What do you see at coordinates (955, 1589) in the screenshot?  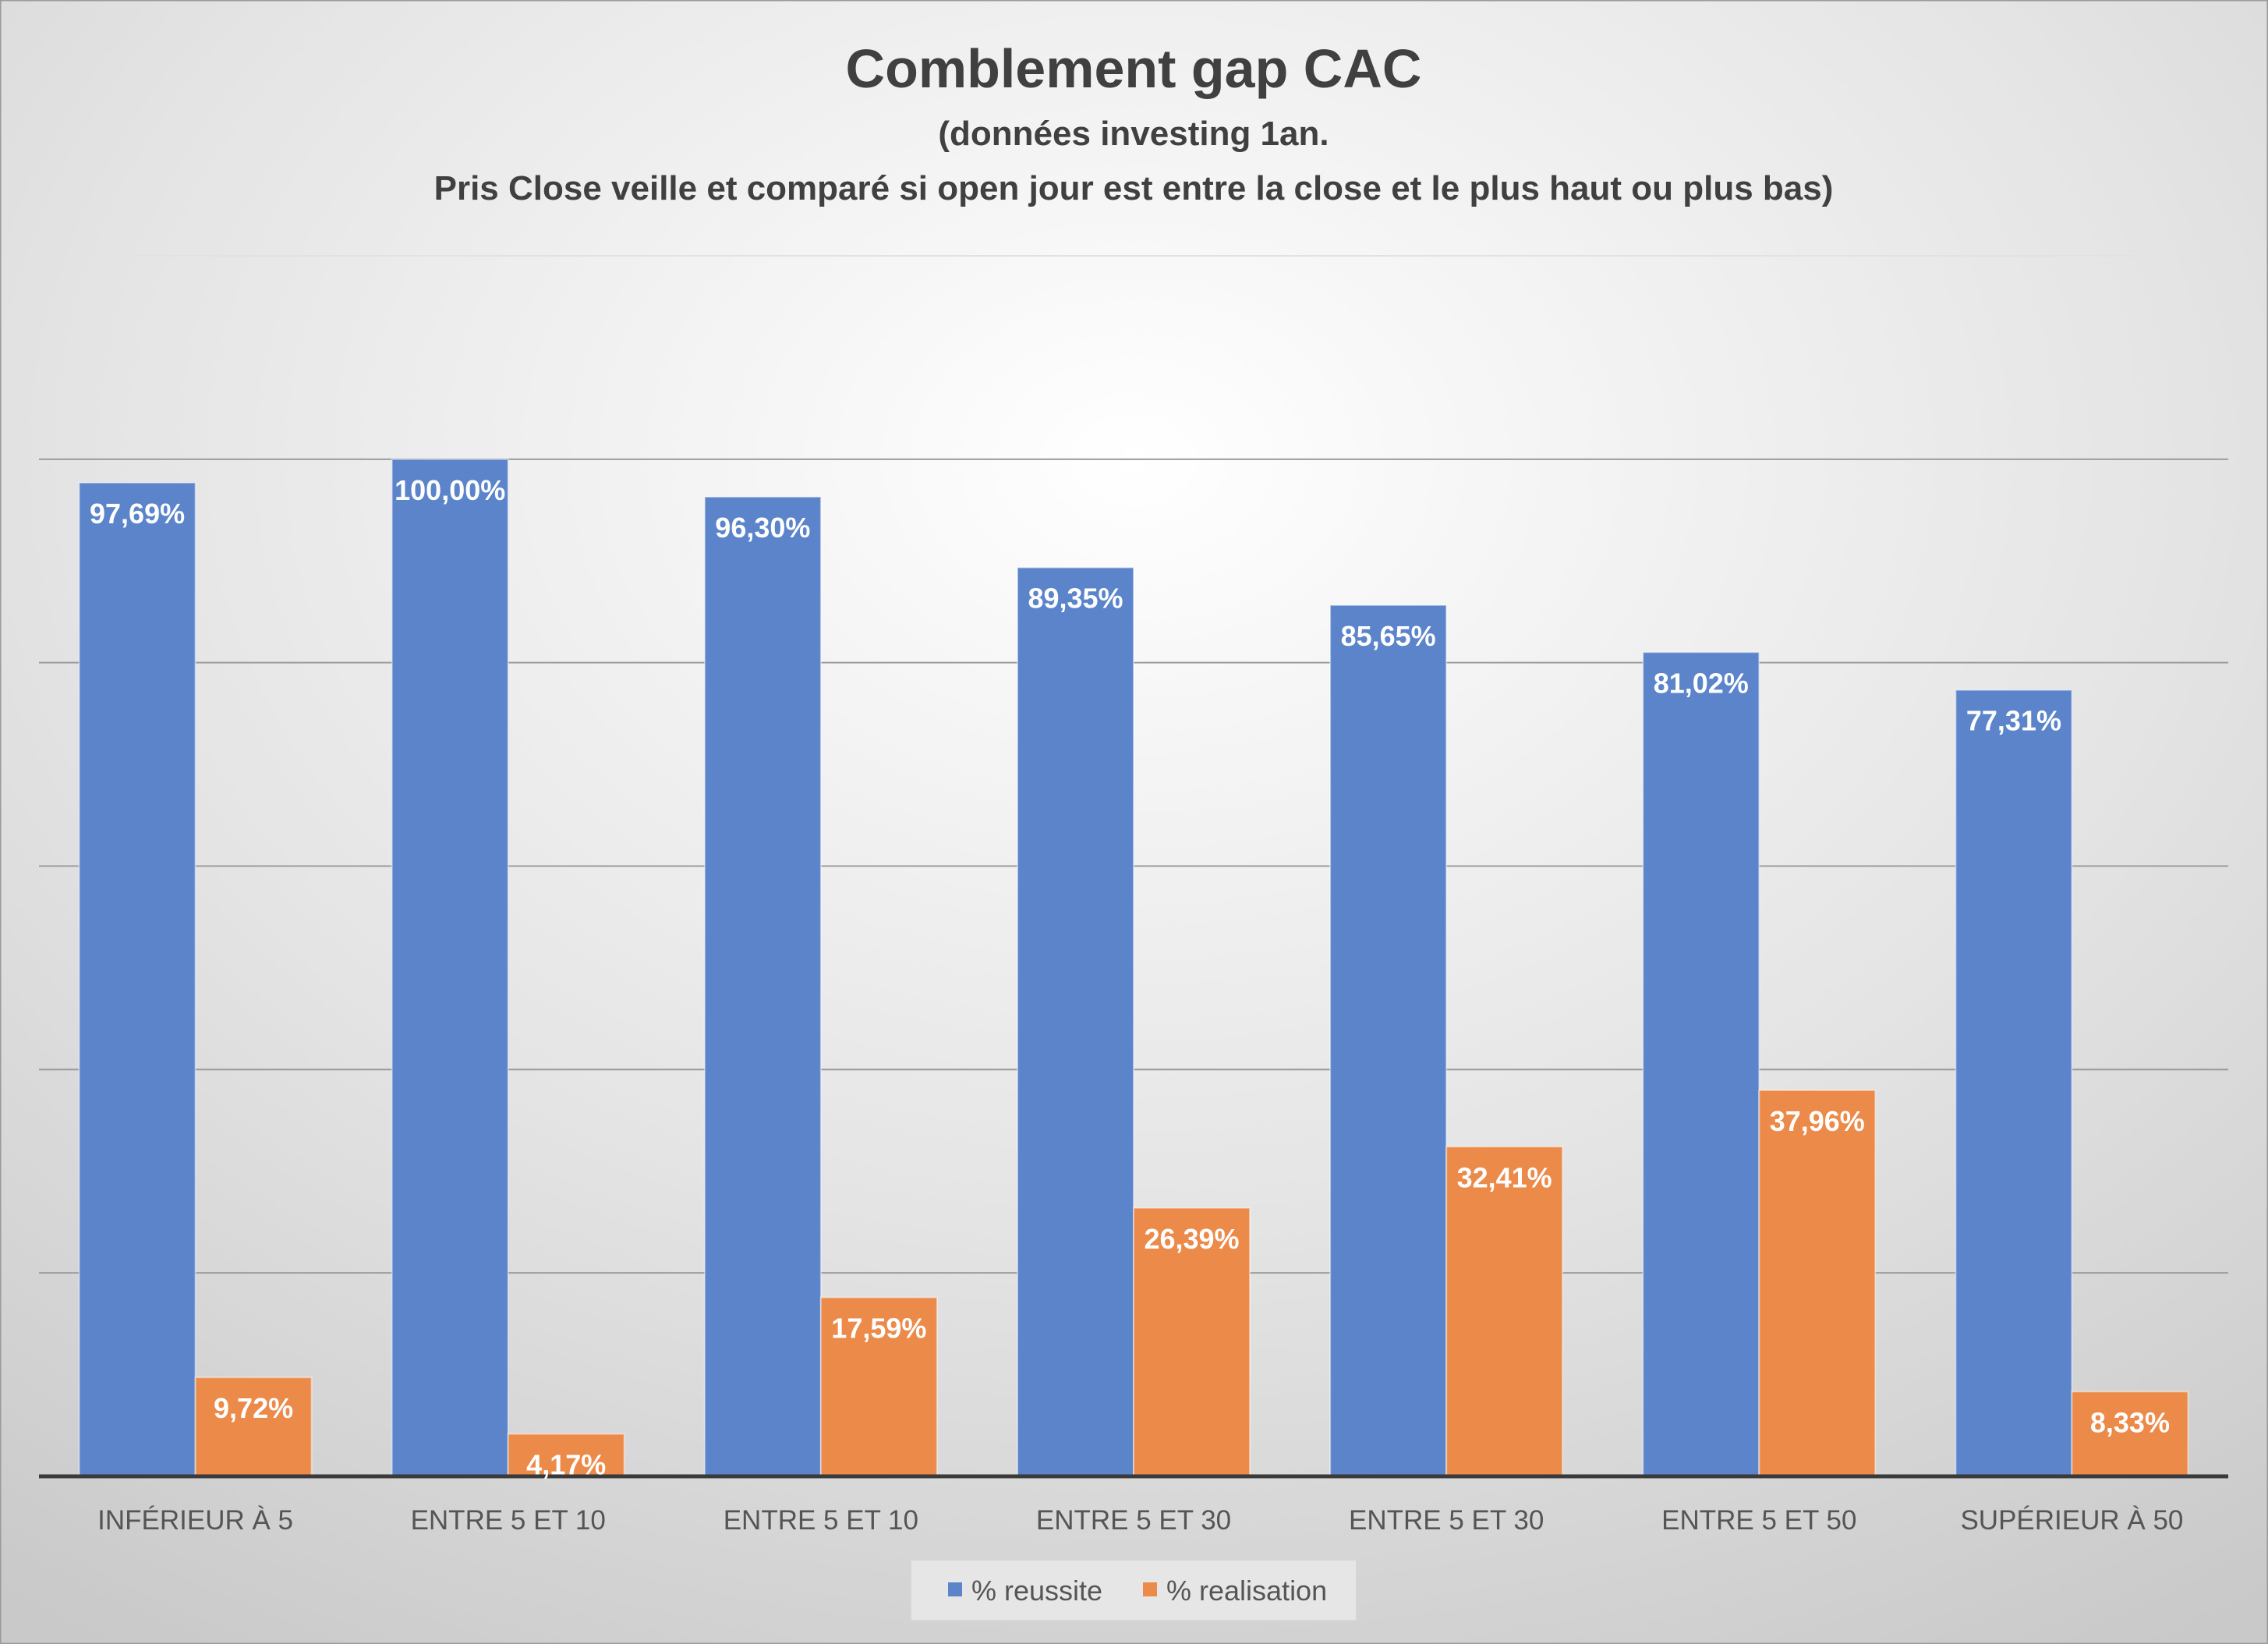 I see `legend-swatch-reussite` at bounding box center [955, 1589].